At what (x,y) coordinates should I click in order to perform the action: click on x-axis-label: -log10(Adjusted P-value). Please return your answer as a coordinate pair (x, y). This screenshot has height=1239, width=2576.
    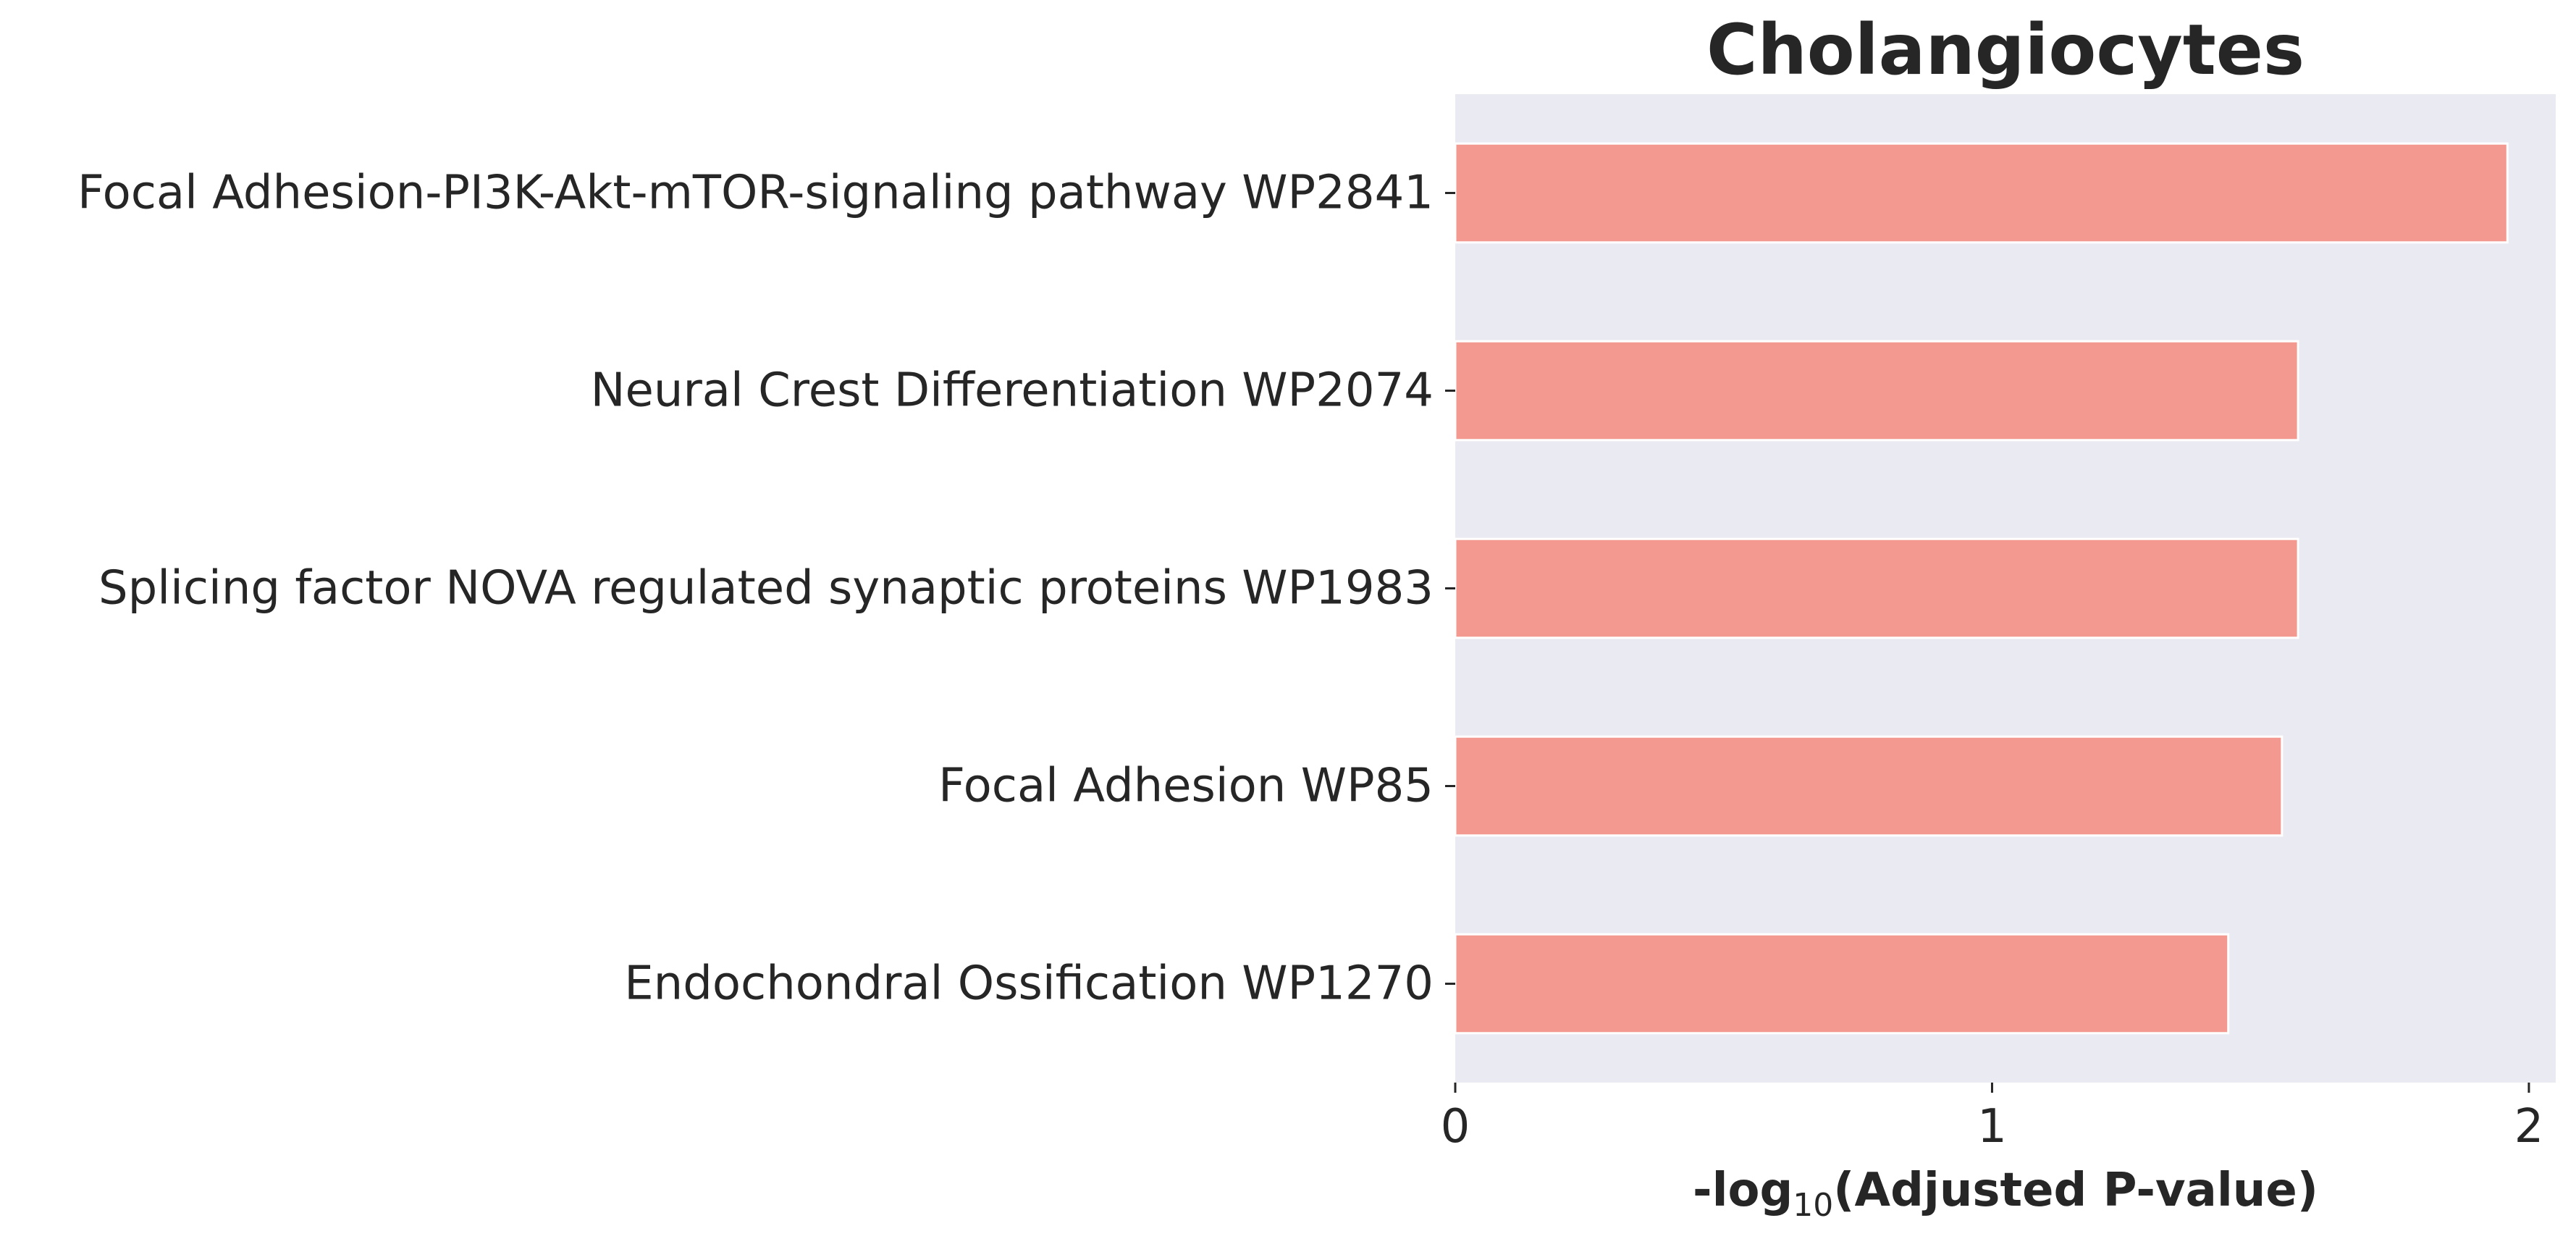
    Looking at the image, I should click on (2005, 1194).